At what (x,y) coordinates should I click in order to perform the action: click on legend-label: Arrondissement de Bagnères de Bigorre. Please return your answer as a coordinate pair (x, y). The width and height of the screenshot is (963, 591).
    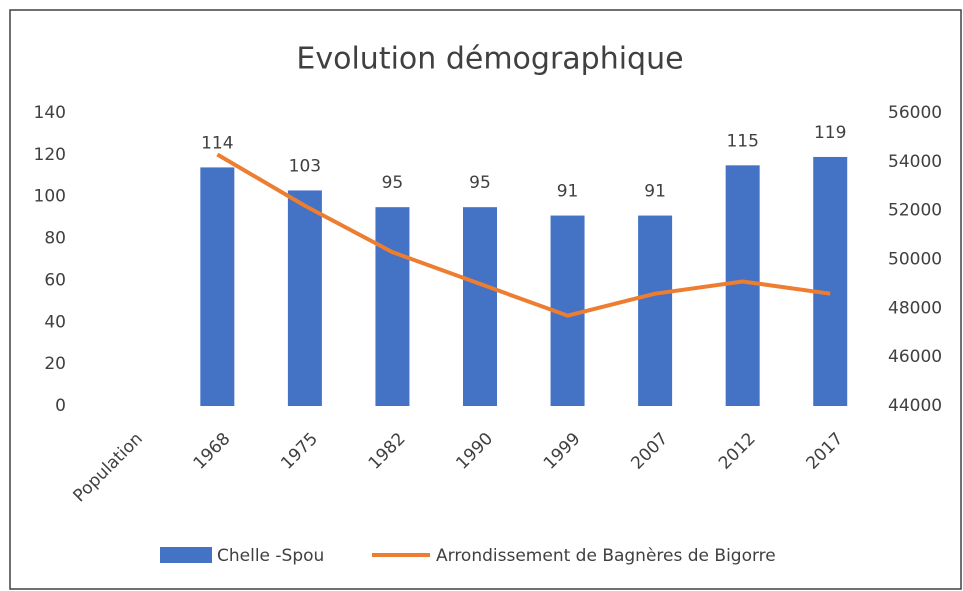
    Looking at the image, I should click on (606, 556).